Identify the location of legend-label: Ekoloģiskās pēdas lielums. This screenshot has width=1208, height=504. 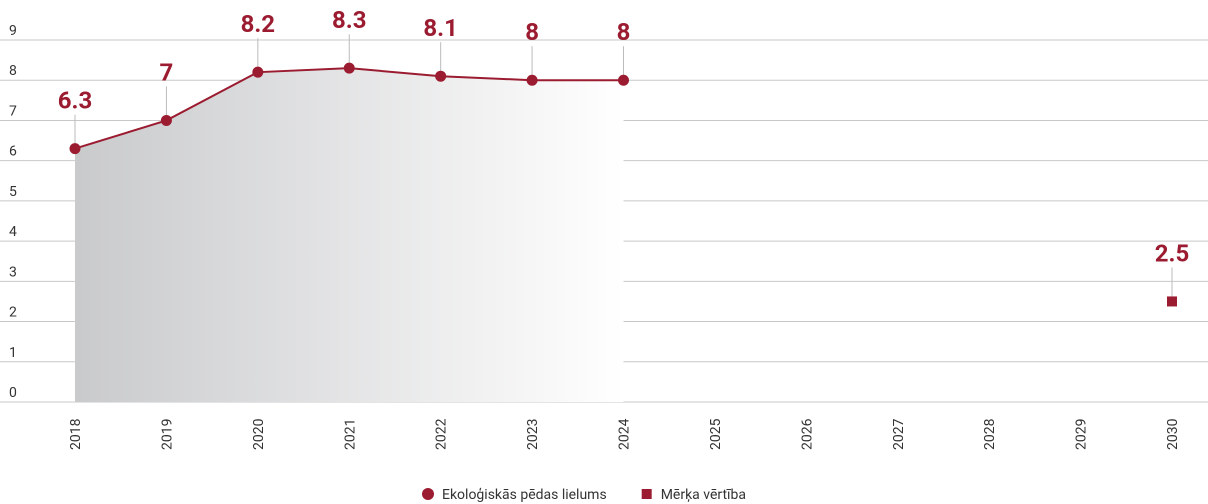
(524, 494).